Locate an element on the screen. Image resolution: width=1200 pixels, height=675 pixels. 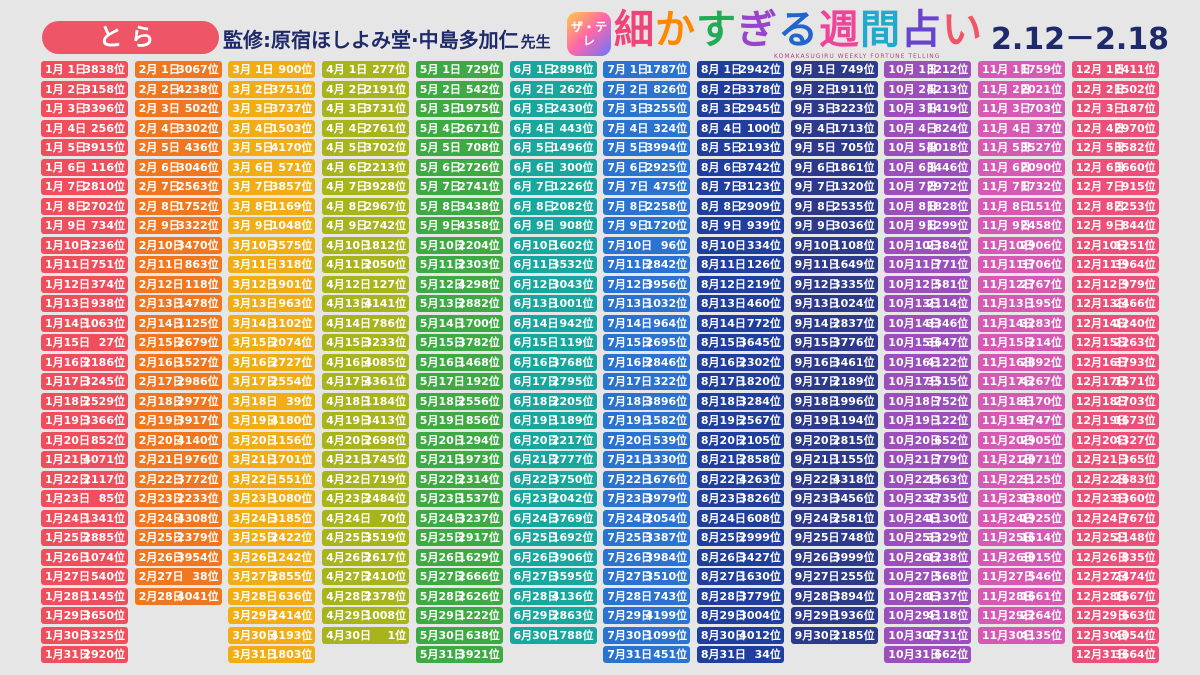
rank-value: 4012位 is located at coordinates (760, 635).